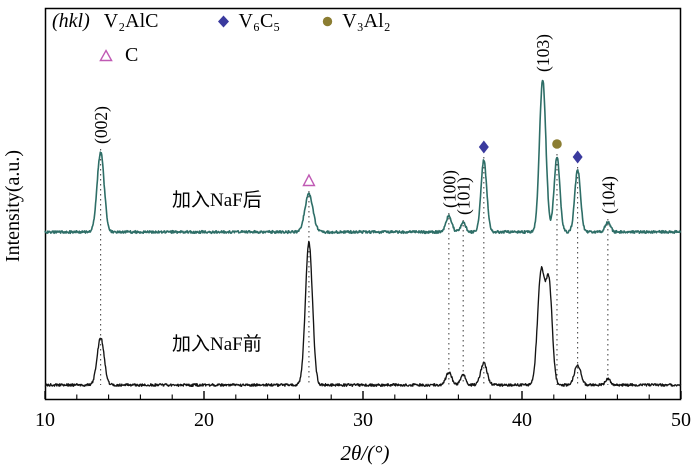 This screenshot has width=700, height=475. Describe the element at coordinates (363, 420) in the screenshot. I see `x-tick-label: 30` at that location.